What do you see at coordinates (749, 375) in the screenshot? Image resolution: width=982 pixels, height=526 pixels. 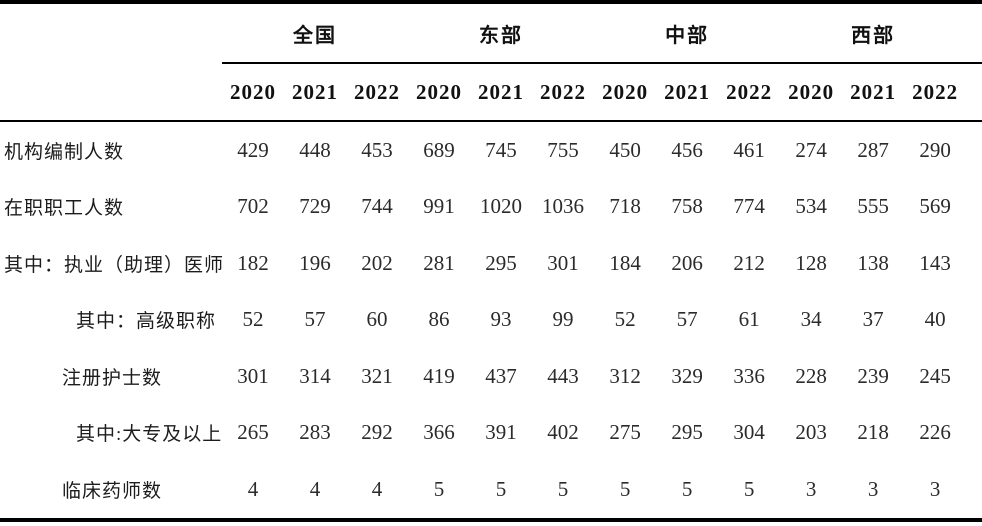 I see `value-cell: 336` at bounding box center [749, 375].